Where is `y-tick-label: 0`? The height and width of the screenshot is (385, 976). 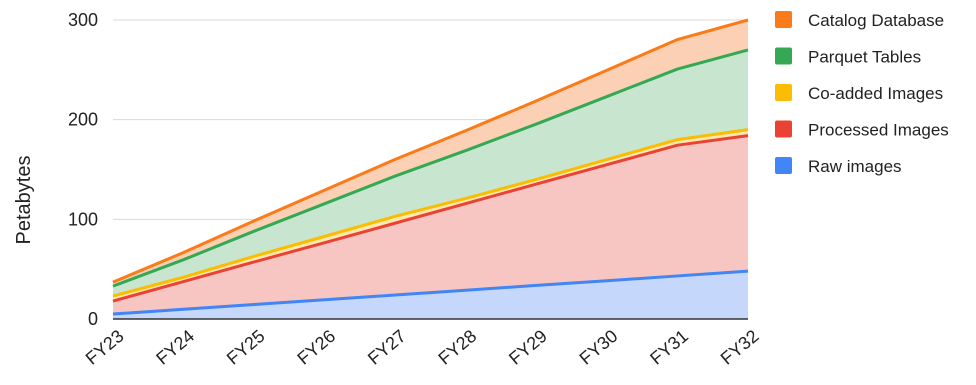 y-tick-label: 0 is located at coordinates (93, 319).